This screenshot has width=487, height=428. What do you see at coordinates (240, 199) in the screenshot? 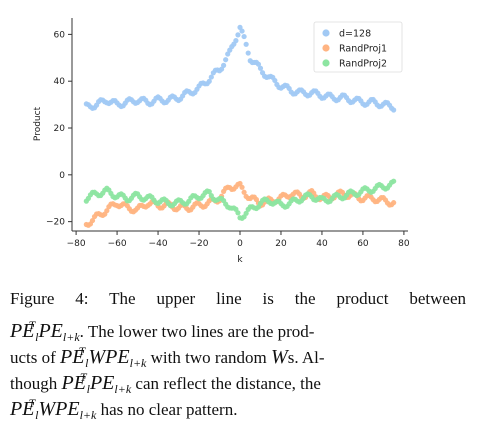
I see `series-randproj2` at bounding box center [240, 199].